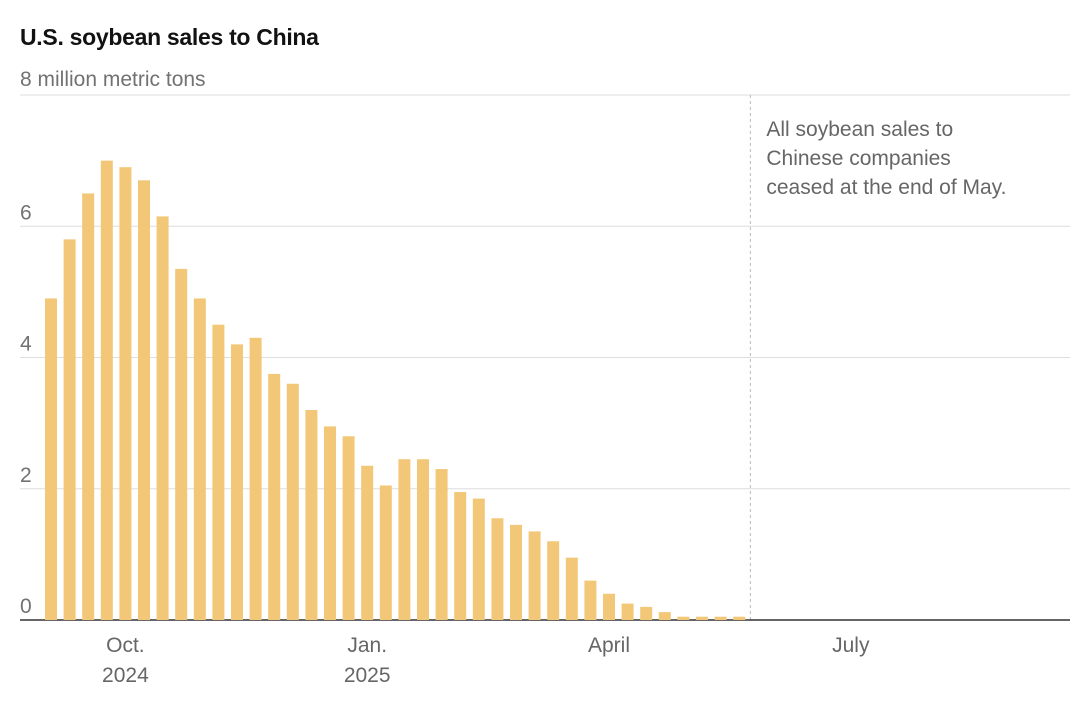 Image resolution: width=1092 pixels, height=713 pixels. What do you see at coordinates (851, 645) in the screenshot?
I see `x-tick-label: July` at bounding box center [851, 645].